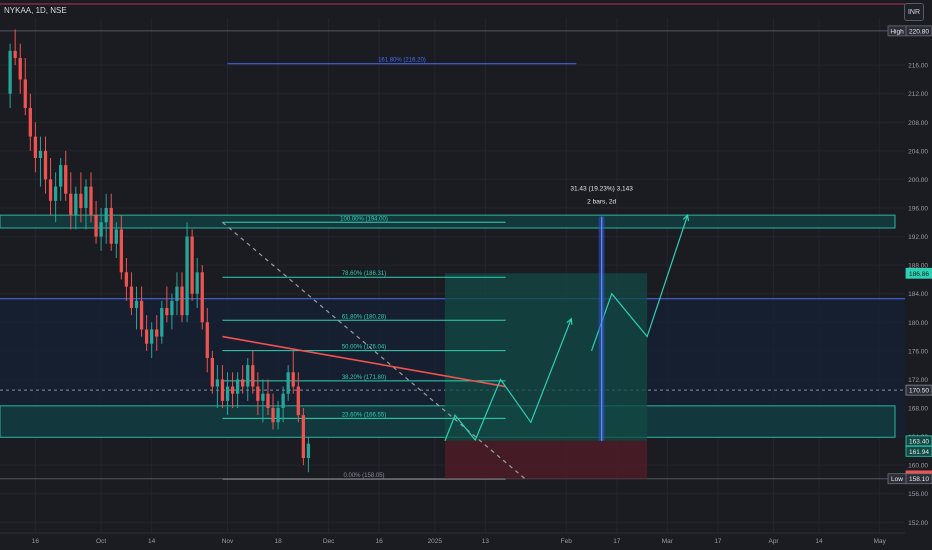  I want to click on x-tick-label: Oct, so click(101, 541).